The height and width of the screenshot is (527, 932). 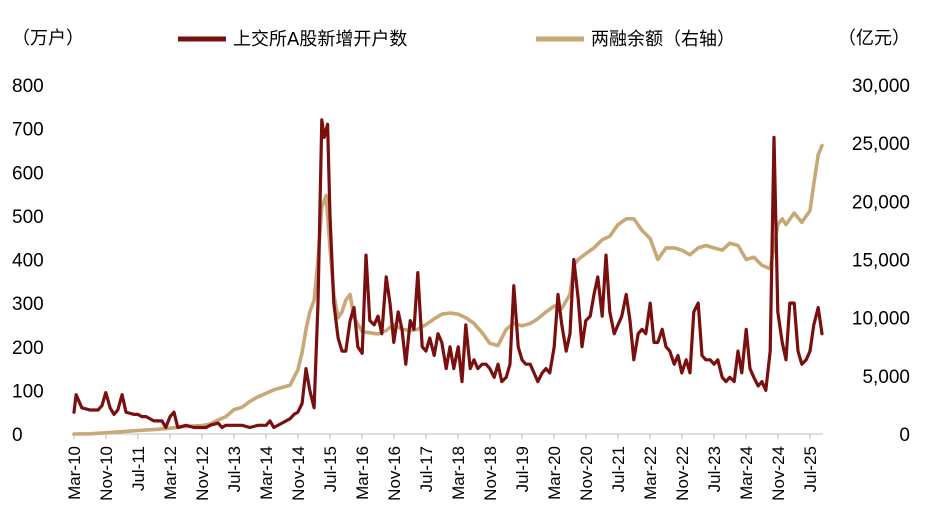 What do you see at coordinates (28, 391) in the screenshot?
I see `left-tick-label: 100` at bounding box center [28, 391].